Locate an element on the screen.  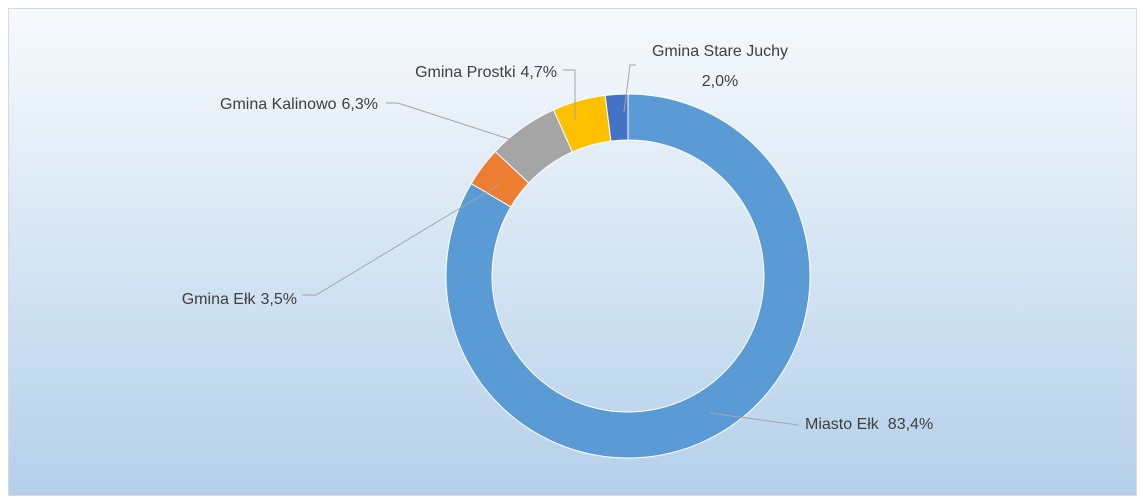
data-label-value: 83,4% is located at coordinates (910, 424).